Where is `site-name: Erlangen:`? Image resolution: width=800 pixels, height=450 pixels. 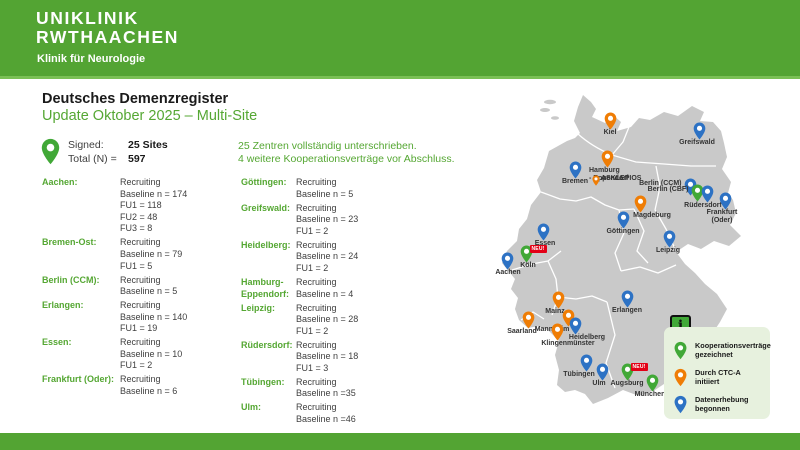 site-name: Erlangen: is located at coordinates (63, 305).